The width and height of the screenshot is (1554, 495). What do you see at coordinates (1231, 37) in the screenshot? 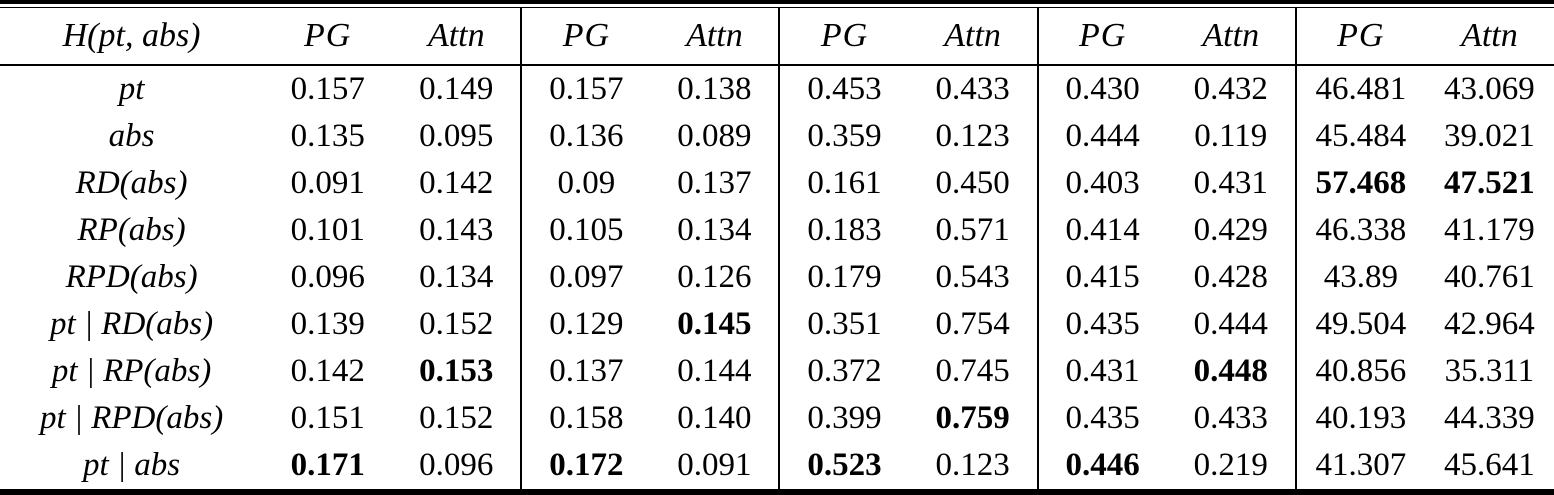
I see `header-attn-4: Attn` at bounding box center [1231, 37].